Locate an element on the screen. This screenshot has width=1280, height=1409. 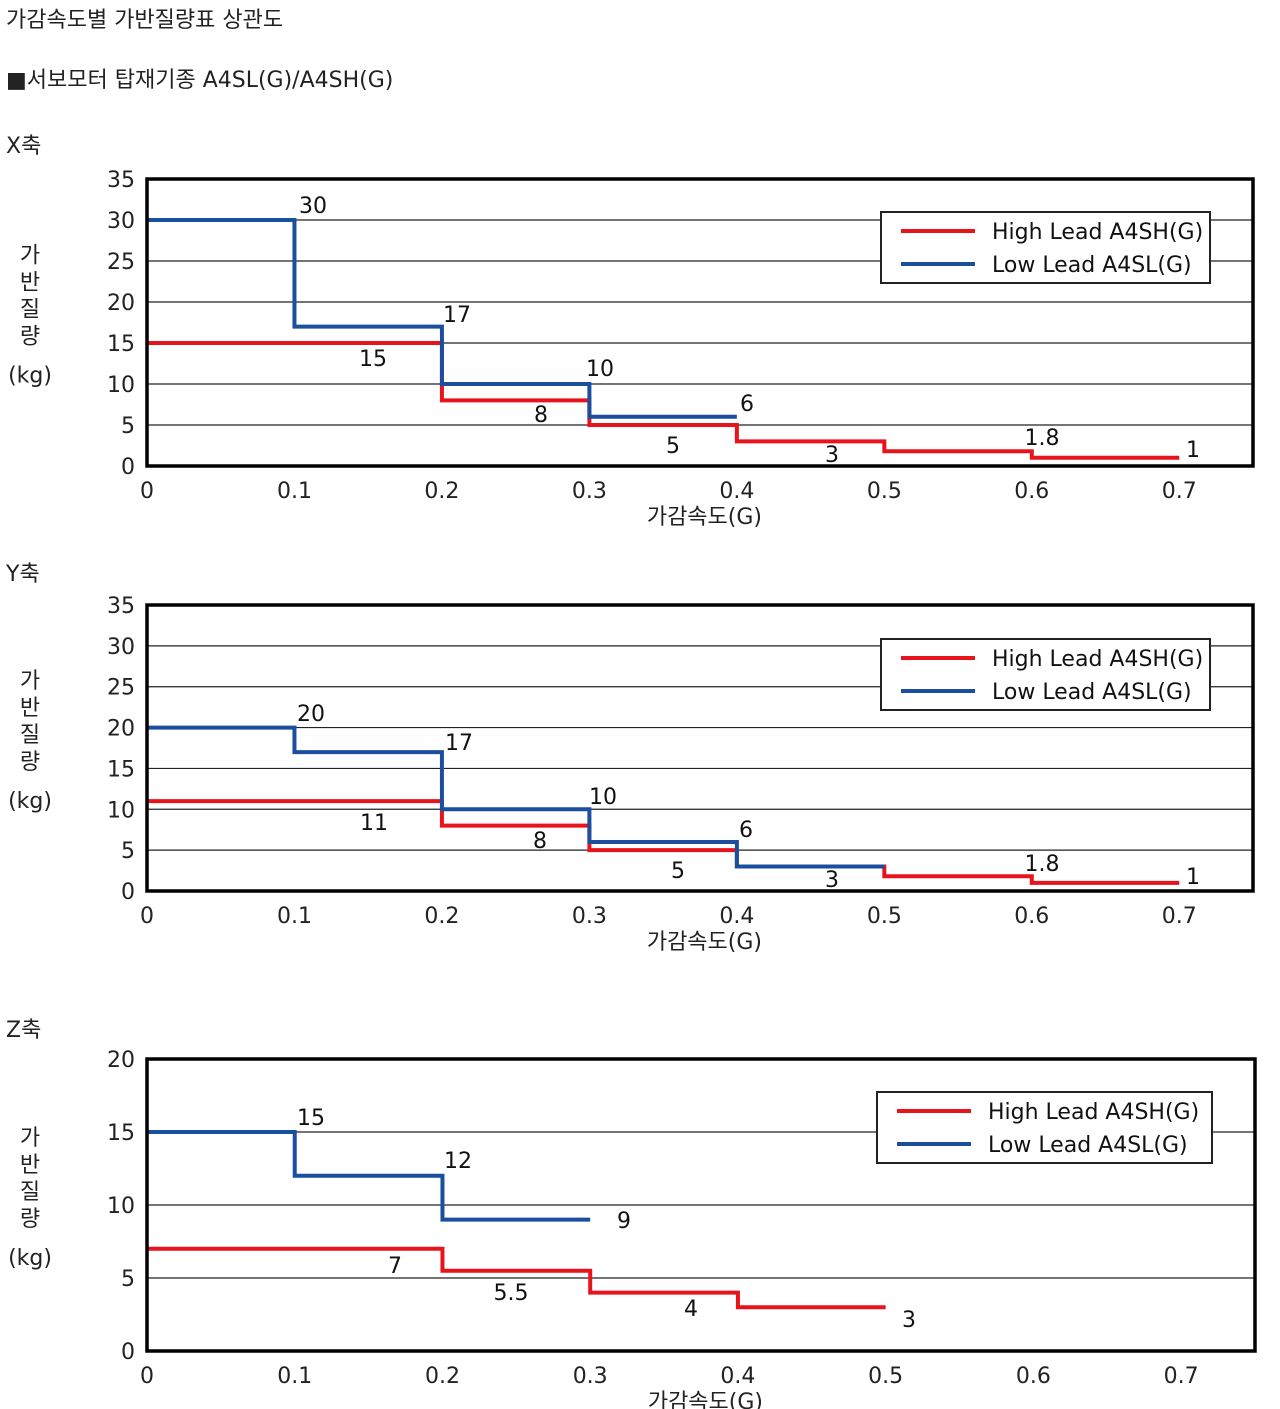
chart0-xtick-label: 0.5 is located at coordinates (884, 491).